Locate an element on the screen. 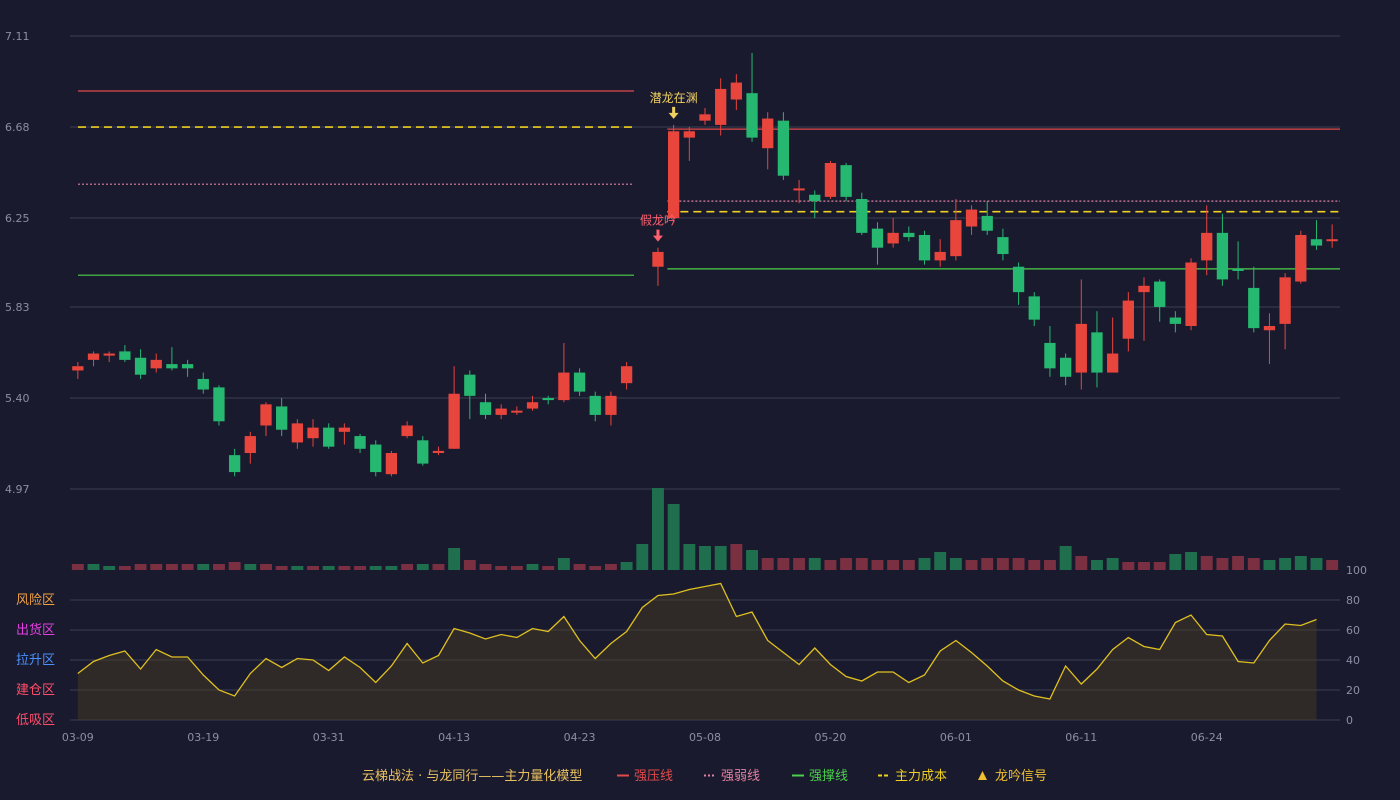 This screenshot has width=1400, height=800. legend-title: 云梯战法 · 与龙同行——主力量化模型 is located at coordinates (472, 776).